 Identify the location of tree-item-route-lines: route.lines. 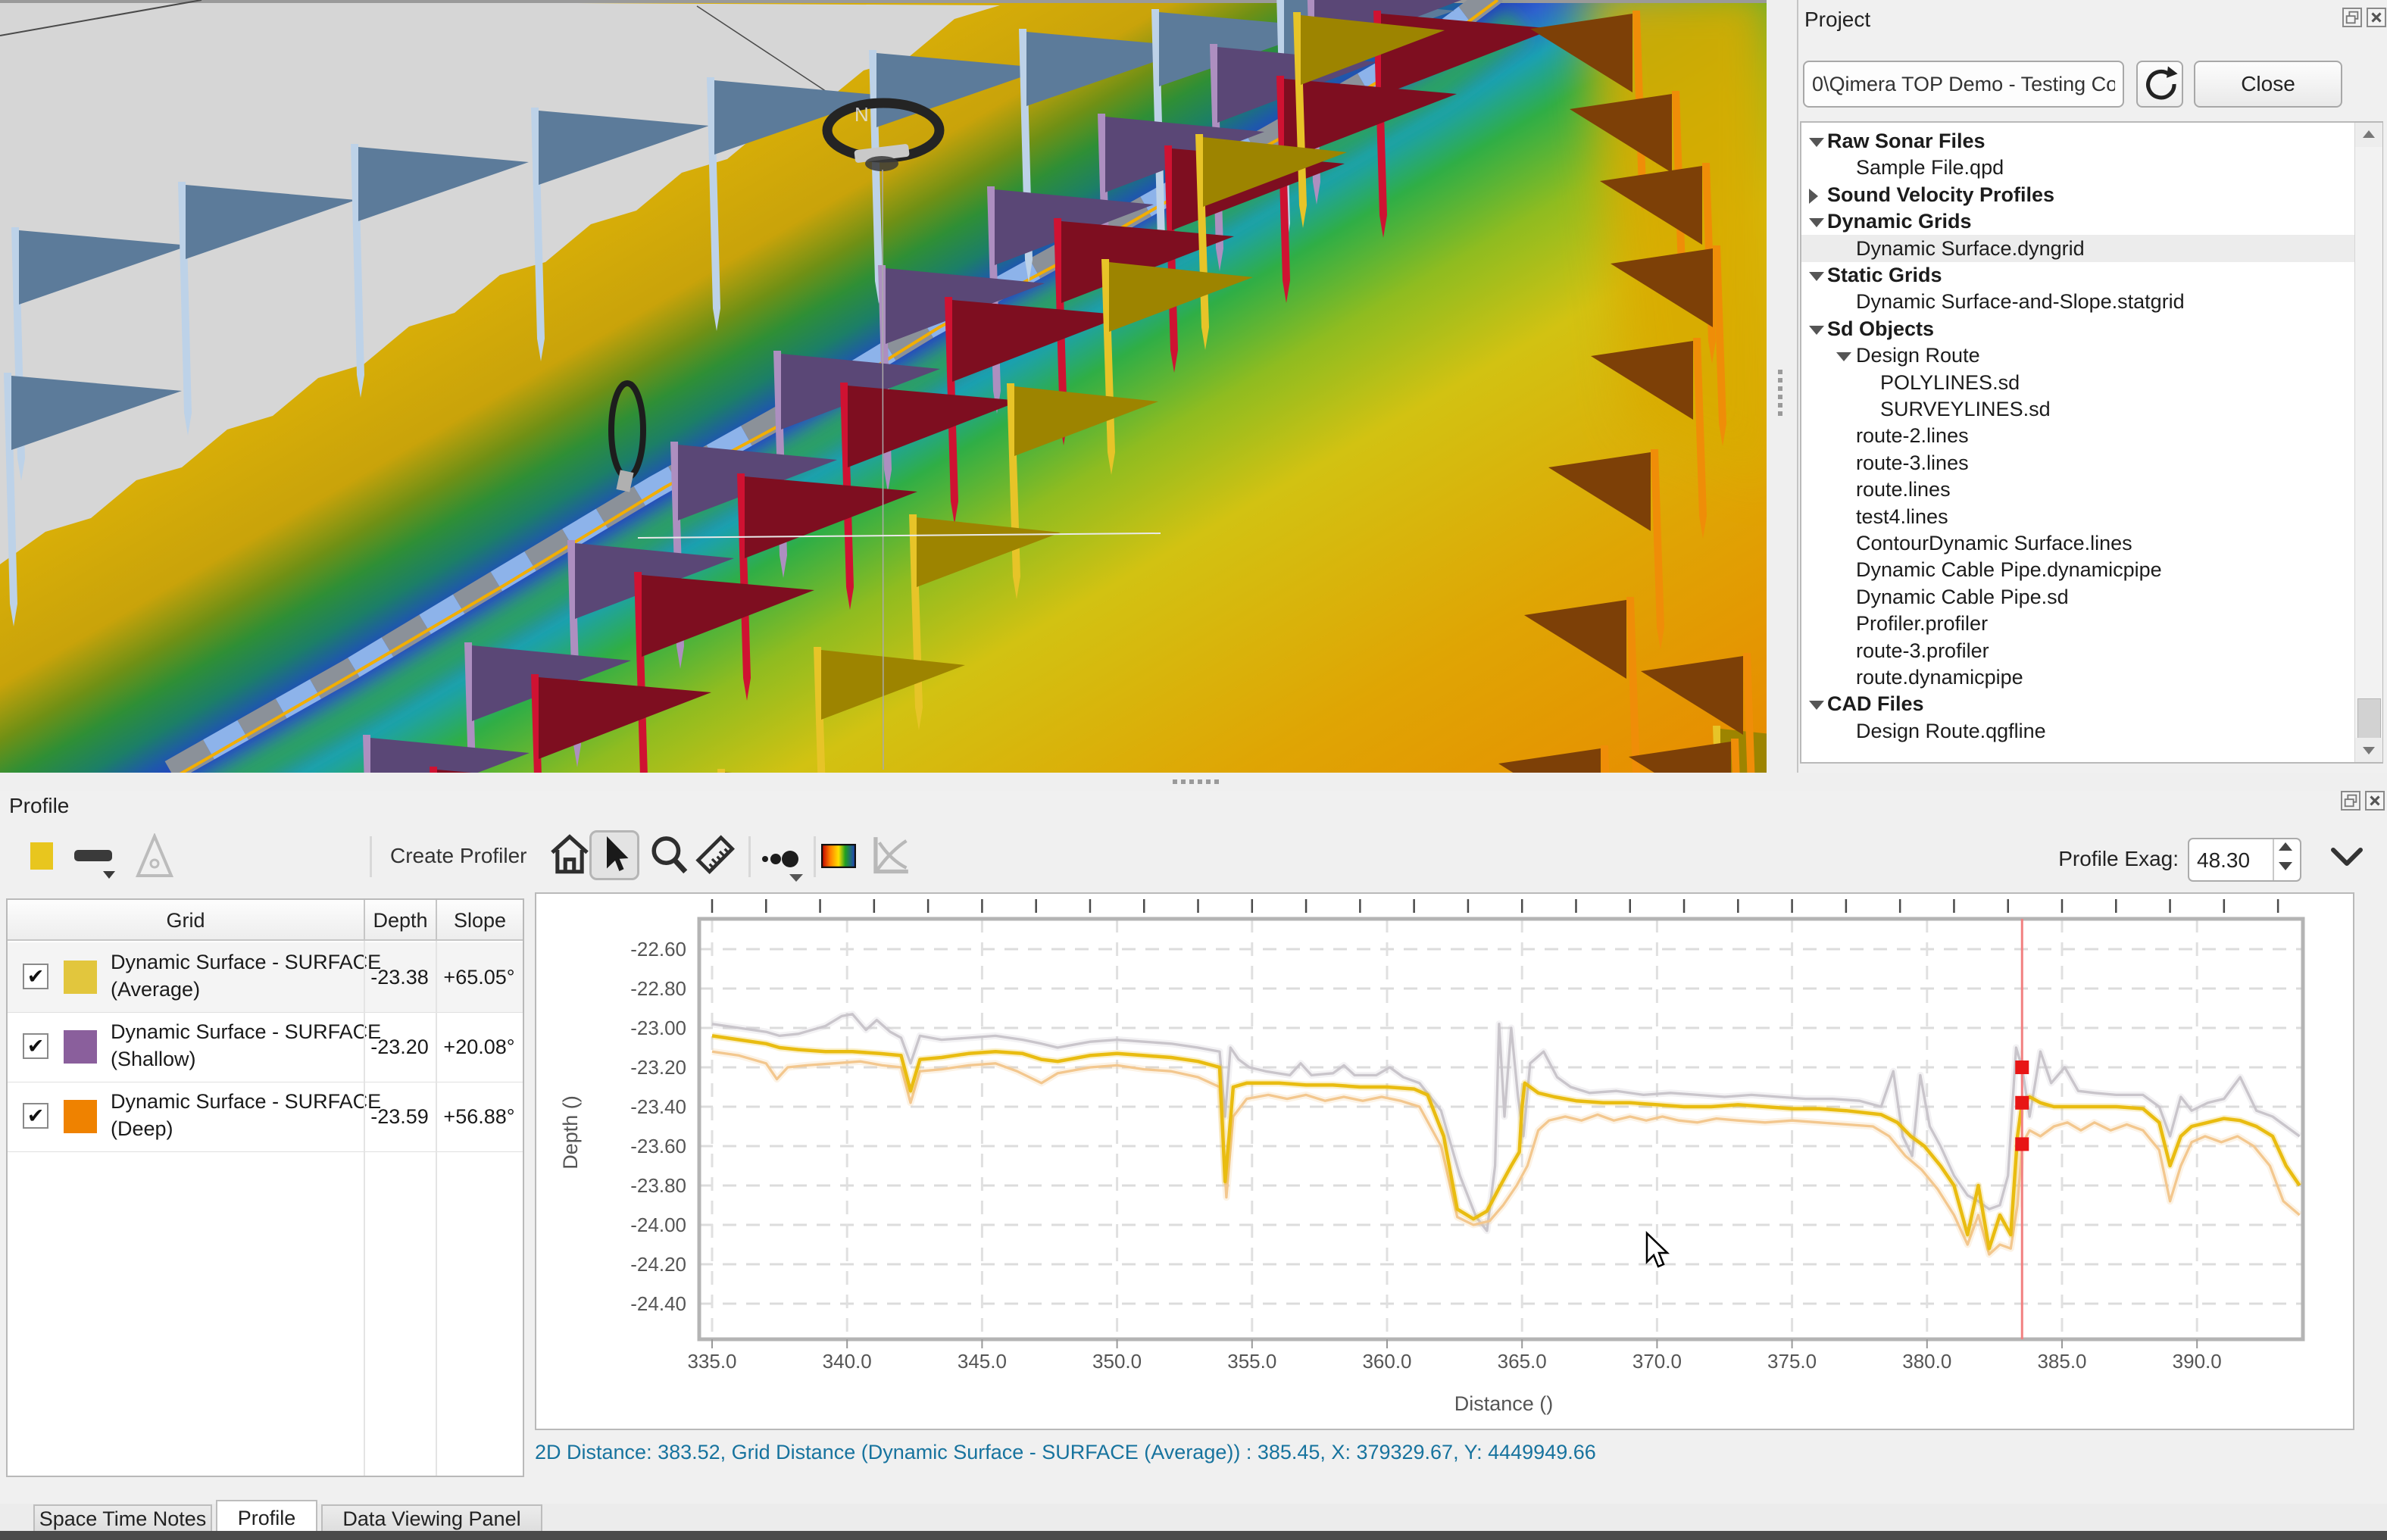
(2077, 489).